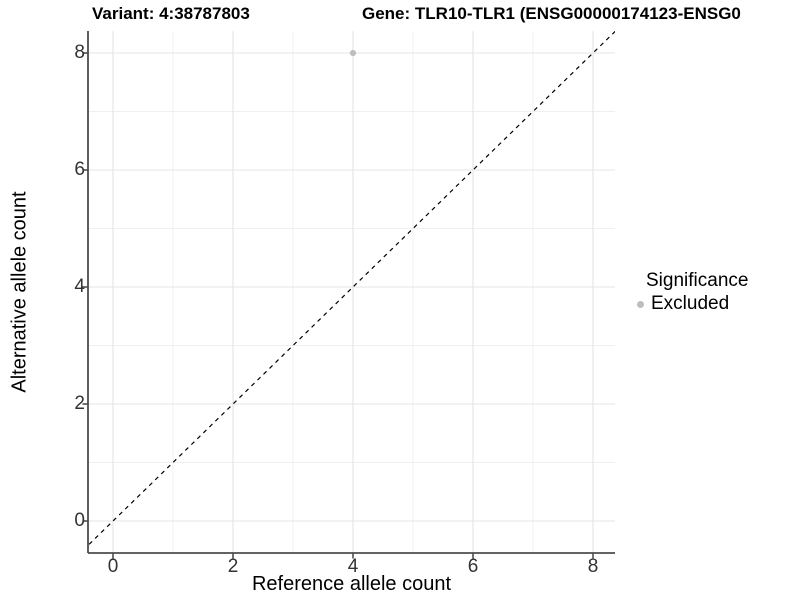 This screenshot has width=800, height=600. I want to click on legend: Significance Excluded, so click(692, 293).